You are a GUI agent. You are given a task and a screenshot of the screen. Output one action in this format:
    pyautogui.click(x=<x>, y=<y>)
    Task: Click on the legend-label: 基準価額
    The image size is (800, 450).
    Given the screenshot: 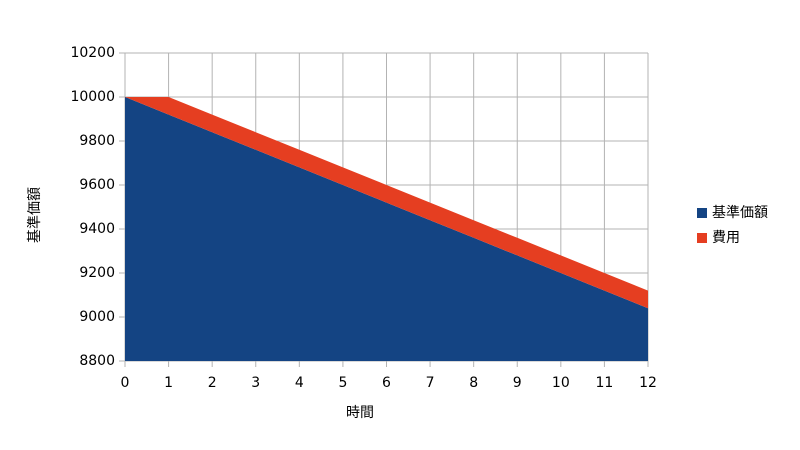 What is the action you would take?
    pyautogui.click(x=740, y=212)
    